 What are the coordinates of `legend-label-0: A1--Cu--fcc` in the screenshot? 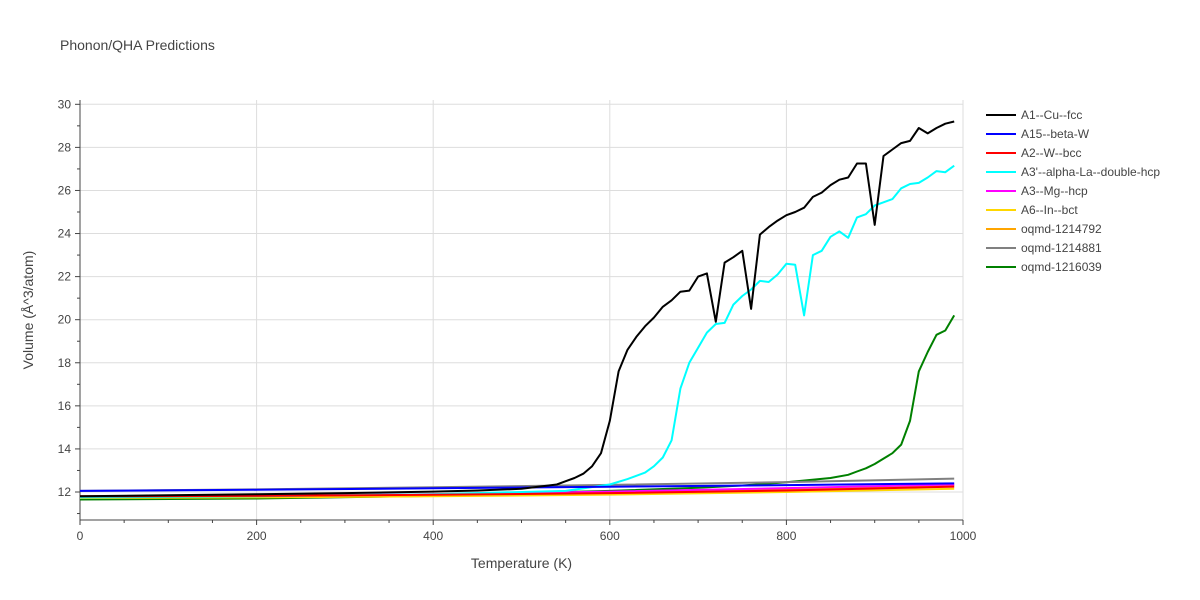 It's located at (1051, 115).